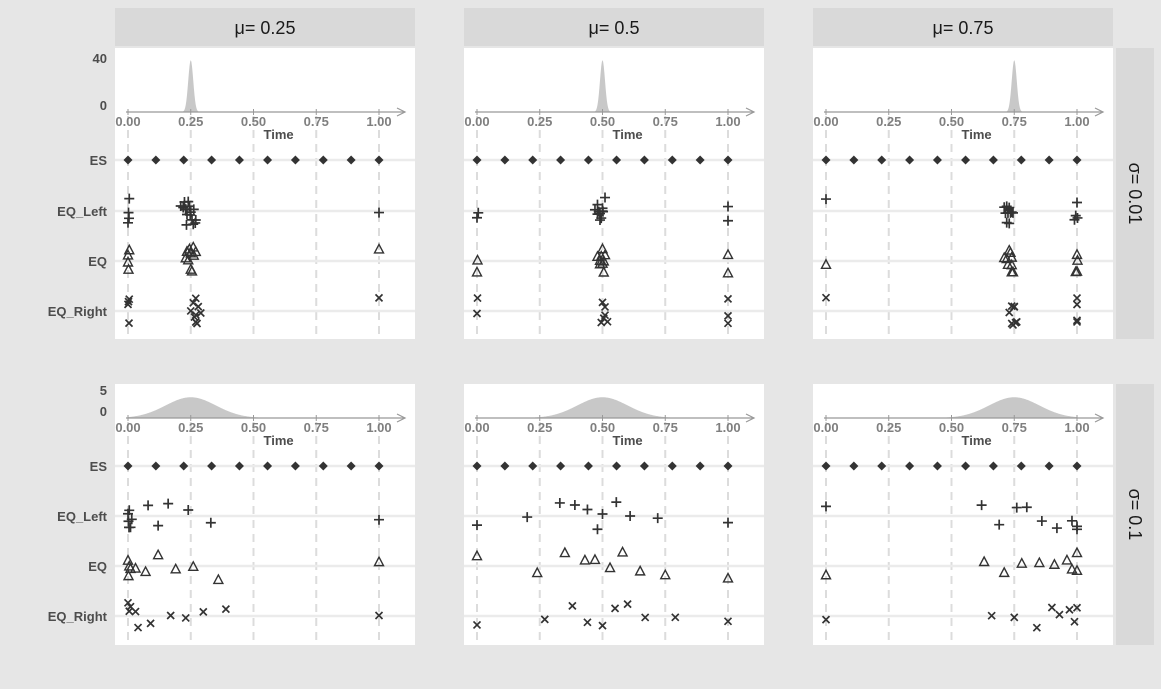 The image size is (1161, 689). Describe the element at coordinates (963, 28) in the screenshot. I see `strip-label-col-2: μ= 0.75` at that location.